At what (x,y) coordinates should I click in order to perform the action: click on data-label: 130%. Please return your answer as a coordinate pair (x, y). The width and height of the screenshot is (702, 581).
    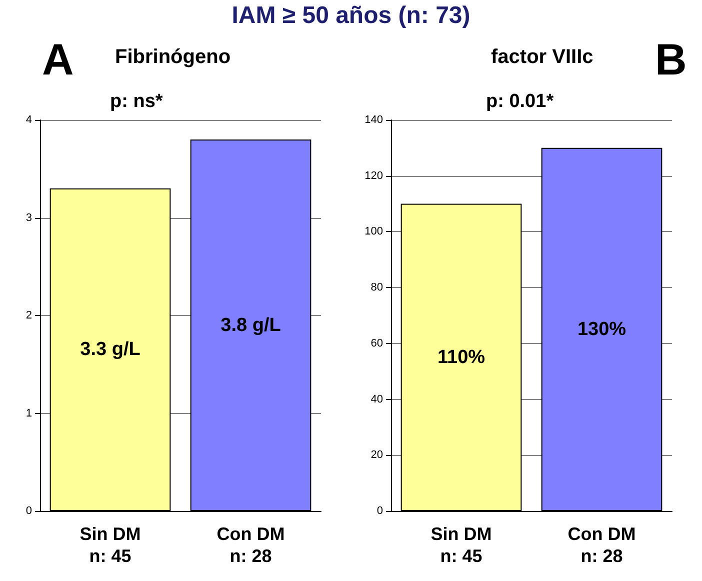
    Looking at the image, I should click on (601, 329).